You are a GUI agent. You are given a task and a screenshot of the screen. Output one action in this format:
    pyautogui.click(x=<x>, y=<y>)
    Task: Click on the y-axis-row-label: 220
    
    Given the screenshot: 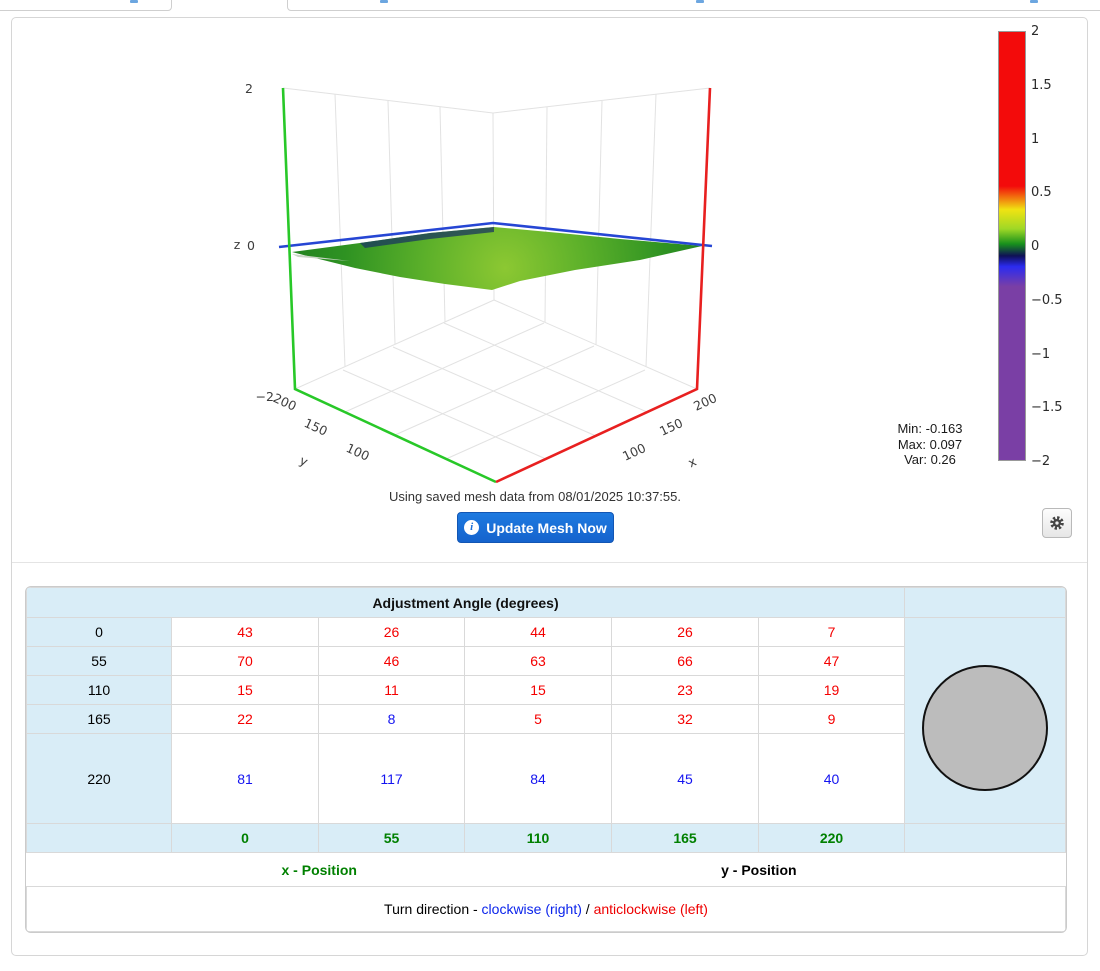 What is the action you would take?
    pyautogui.click(x=99, y=778)
    